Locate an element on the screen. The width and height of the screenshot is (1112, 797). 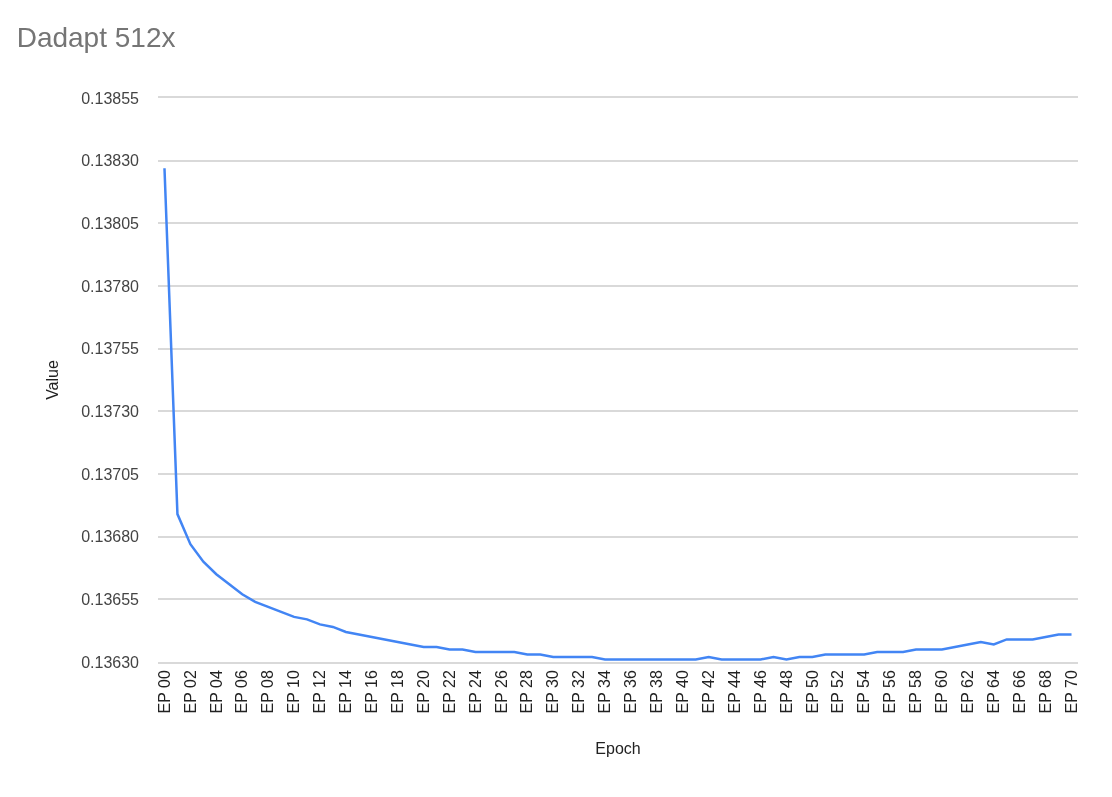
chart-title: Dadapt 512x is located at coordinates (96, 38).